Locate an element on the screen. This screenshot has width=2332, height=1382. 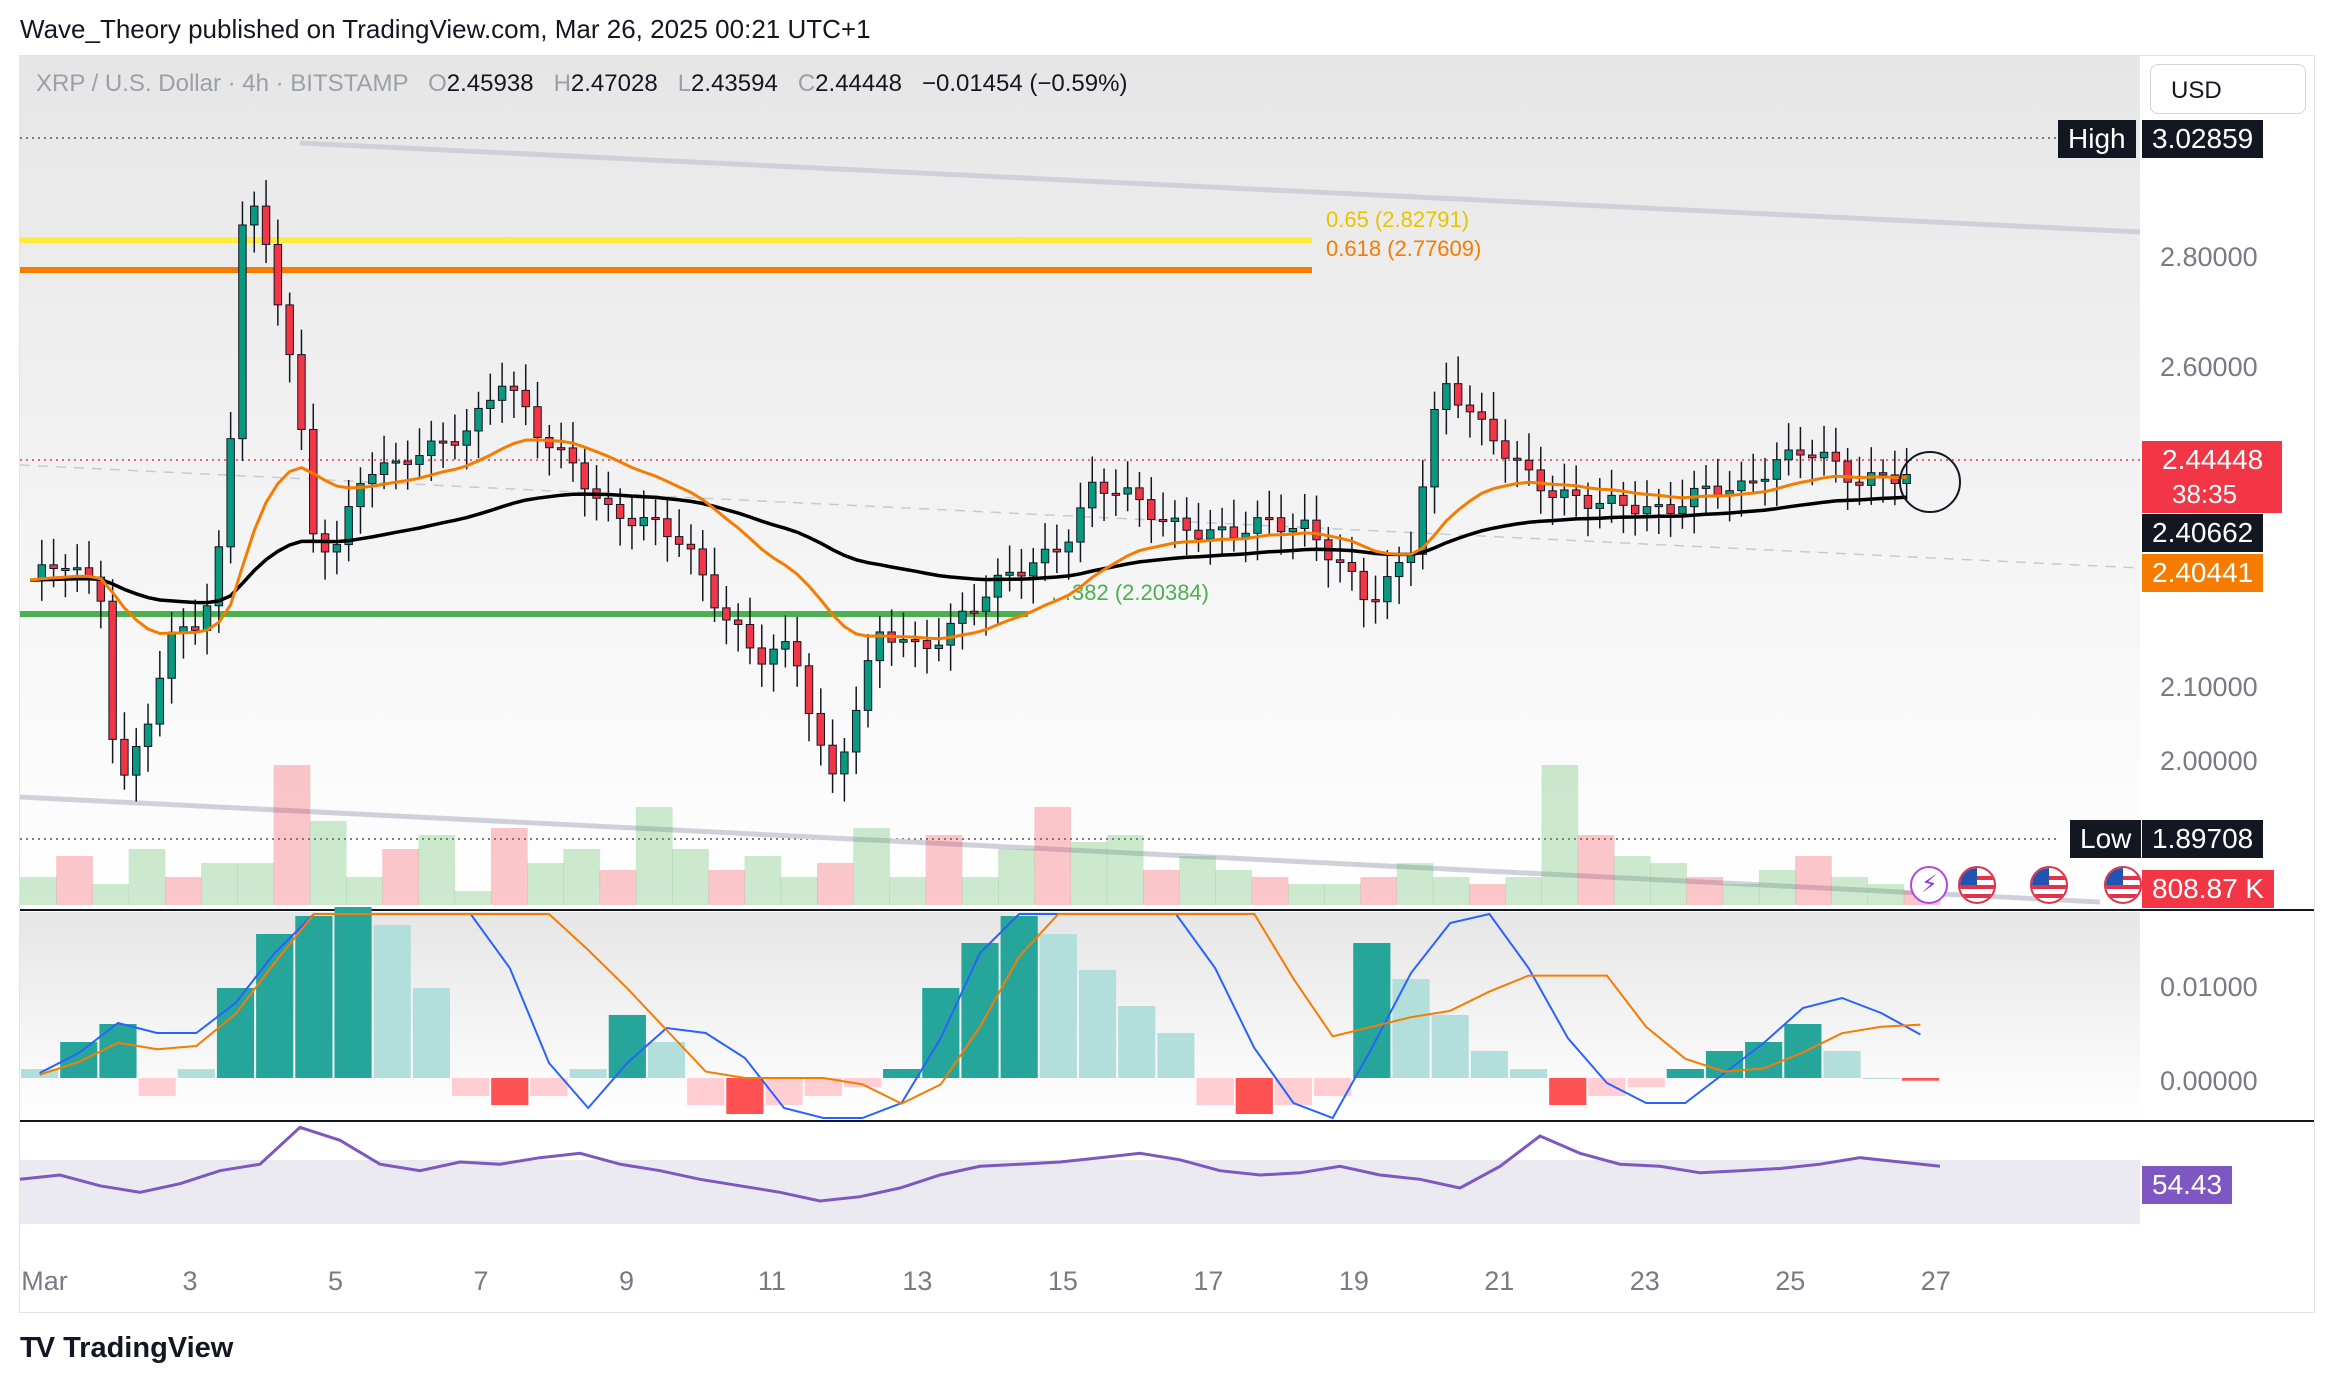
fib-0618-label: 0.618 (2.77609) is located at coordinates (1403, 248).